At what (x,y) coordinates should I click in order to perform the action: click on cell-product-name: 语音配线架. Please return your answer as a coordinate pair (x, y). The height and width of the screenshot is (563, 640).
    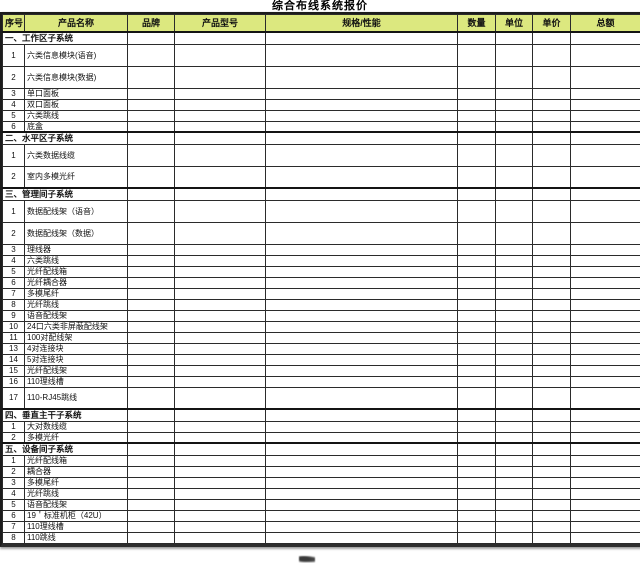
    Looking at the image, I should click on (76, 504).